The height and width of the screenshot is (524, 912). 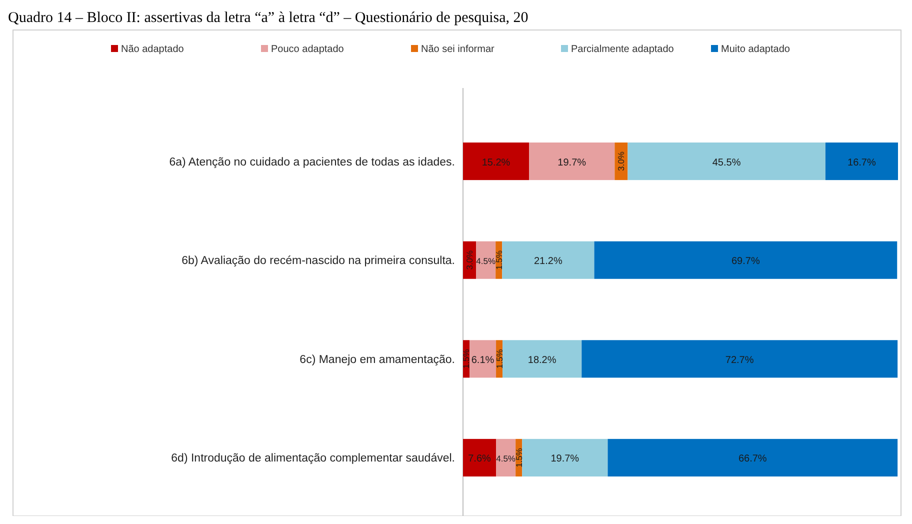 I want to click on text: Quadro 14 – Bloco II: assertivas da letra “a” à letra “d” – Questionário de pesquisa, 20, so click(x=268, y=18).